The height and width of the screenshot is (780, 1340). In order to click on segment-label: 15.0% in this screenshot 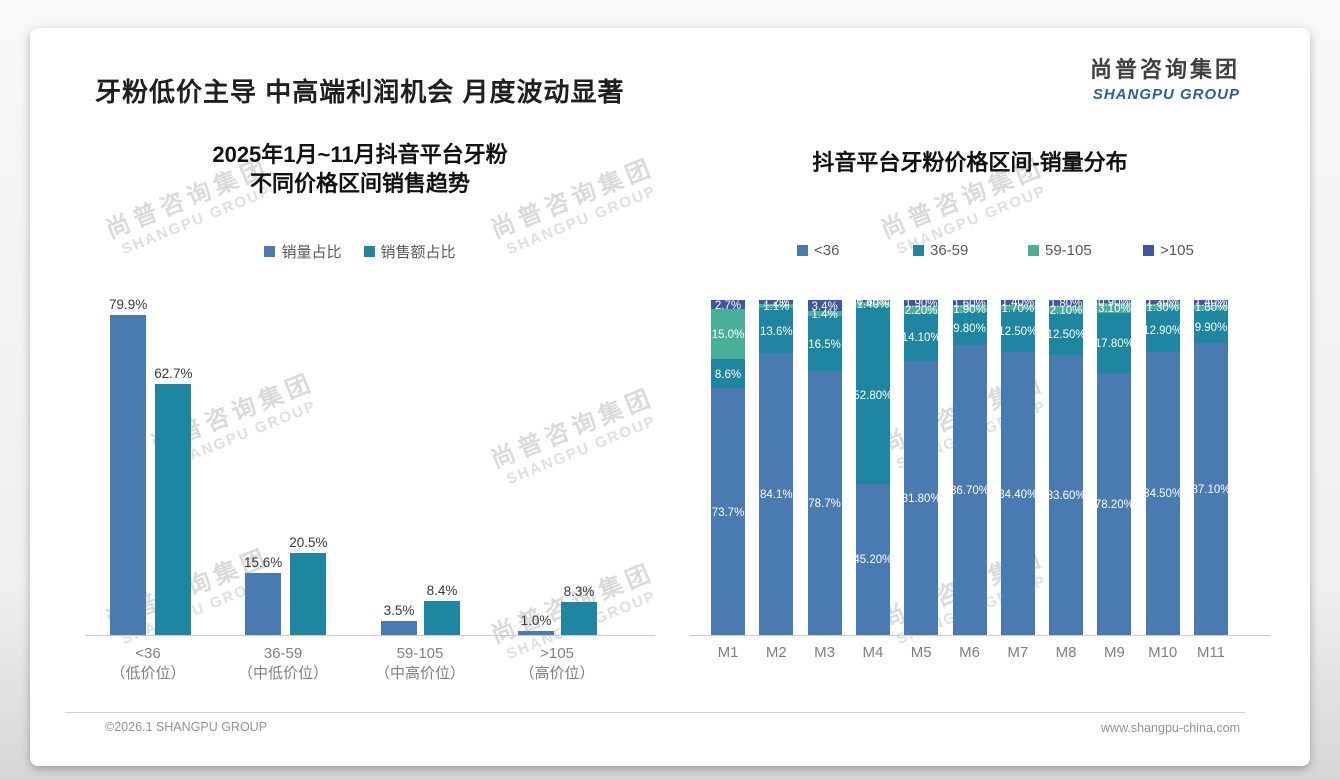, I will do `click(728, 335)`.